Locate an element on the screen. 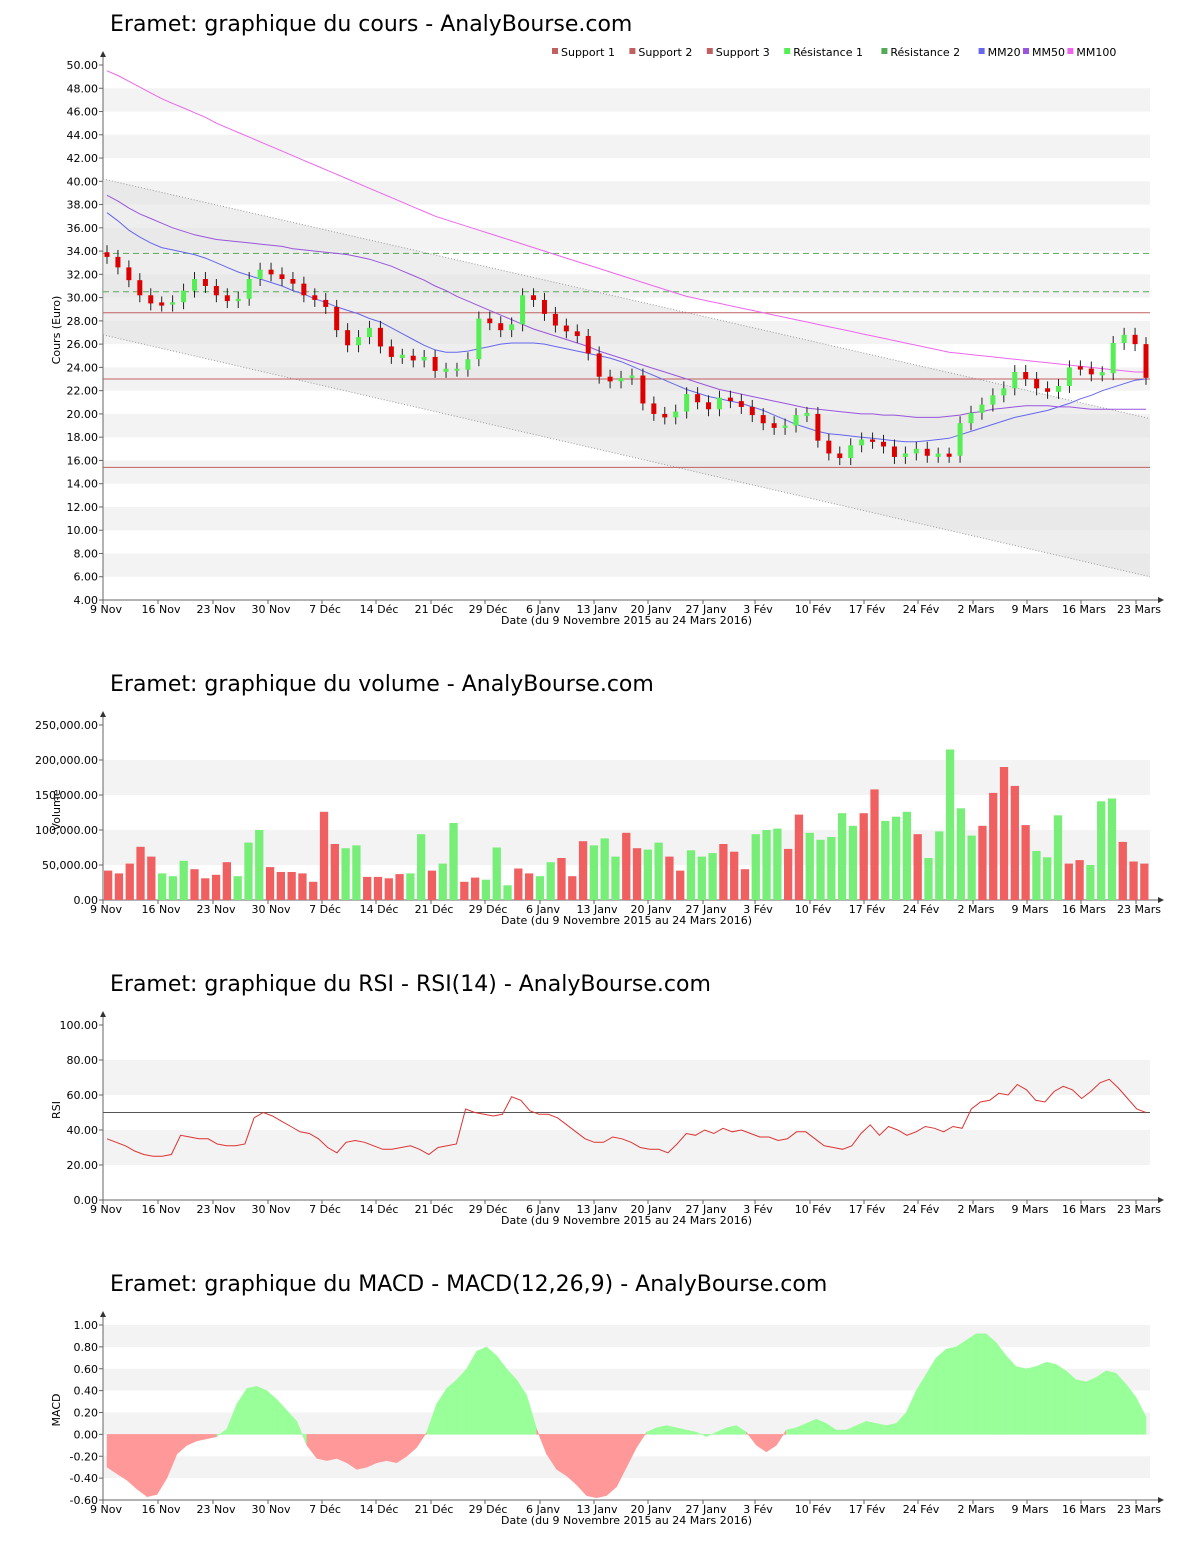 Image resolution: width=1200 pixels, height=1550 pixels. x-tick-label: 6 Janv is located at coordinates (543, 1209).